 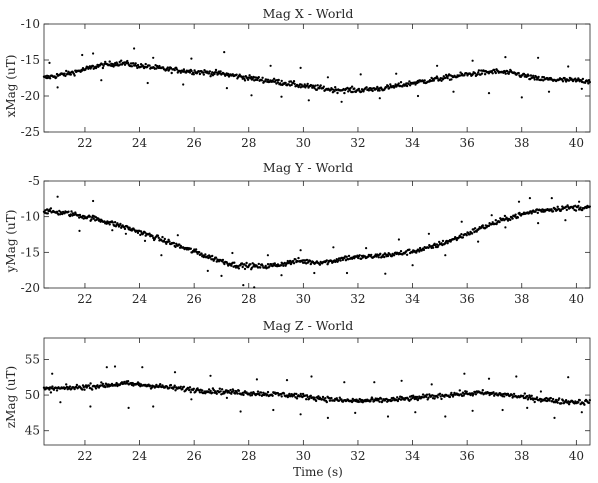 I want to click on panel-z-x-tick-label: 24, so click(x=140, y=456).